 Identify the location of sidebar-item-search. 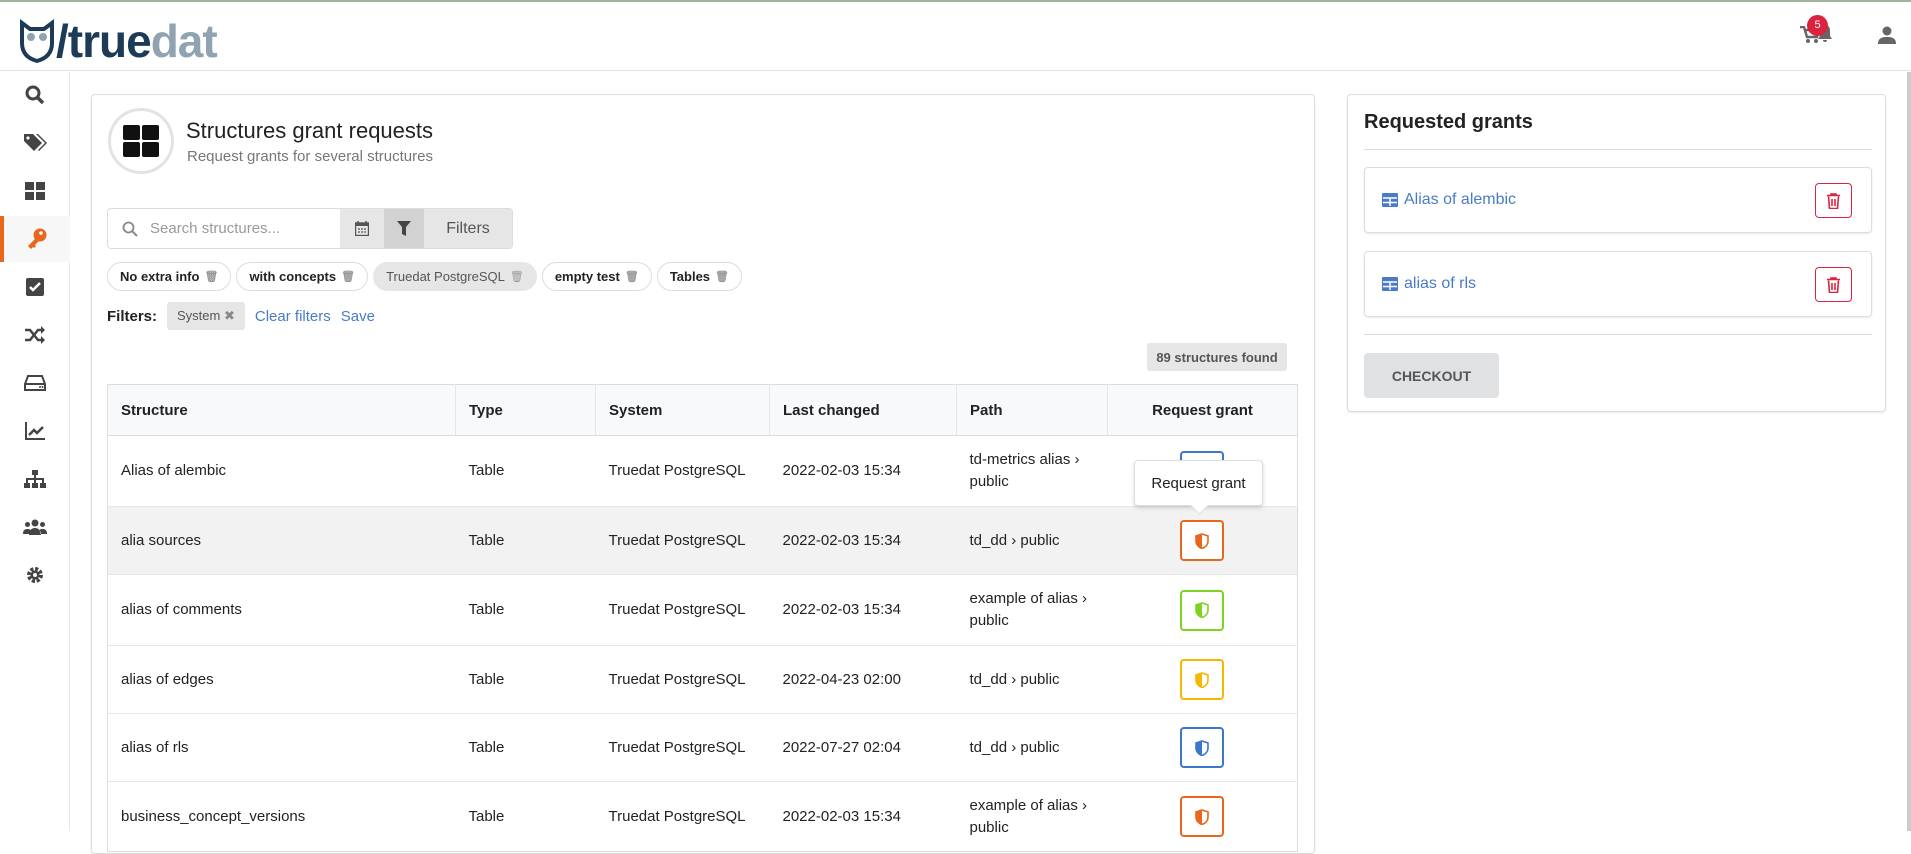
(35, 95).